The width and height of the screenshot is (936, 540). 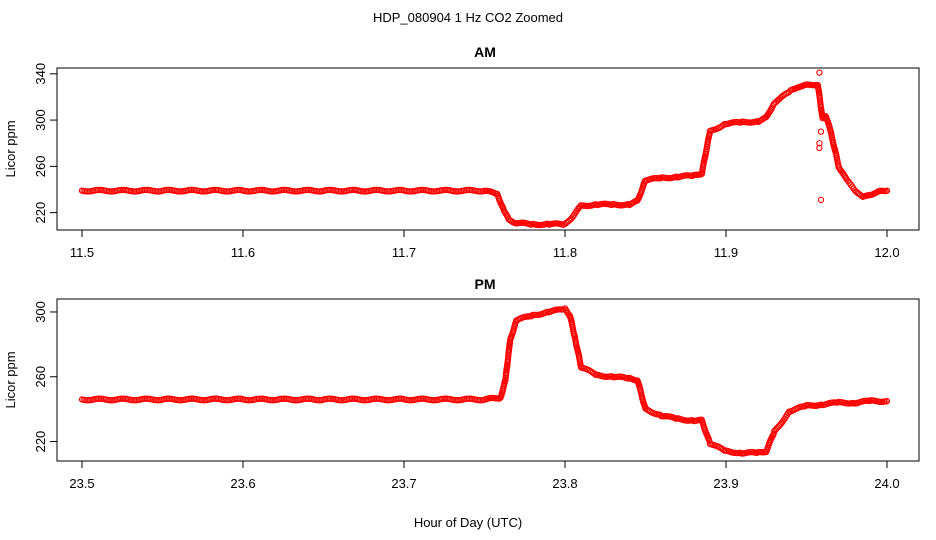 I want to click on pm-x-tick-label: 23.9, so click(x=725, y=483).